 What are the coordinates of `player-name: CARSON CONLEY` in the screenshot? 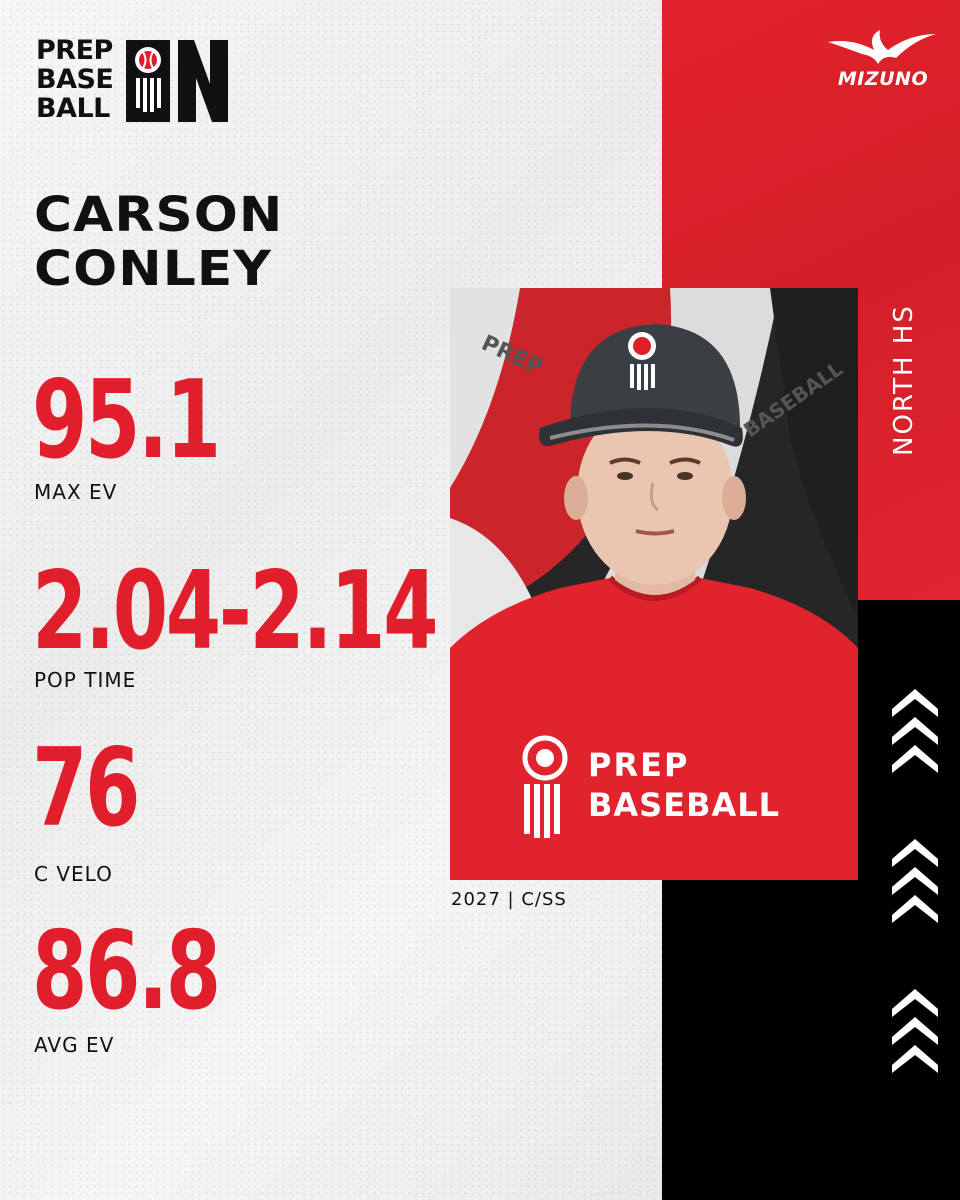 It's located at (158, 242).